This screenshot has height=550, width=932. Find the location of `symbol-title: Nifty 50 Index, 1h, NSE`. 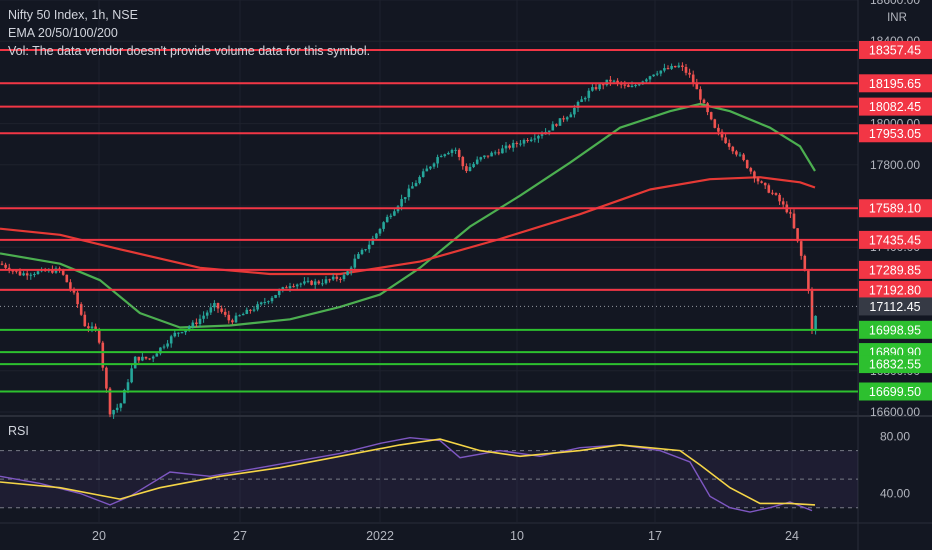

symbol-title: Nifty 50 Index, 1h, NSE is located at coordinates (73, 15).